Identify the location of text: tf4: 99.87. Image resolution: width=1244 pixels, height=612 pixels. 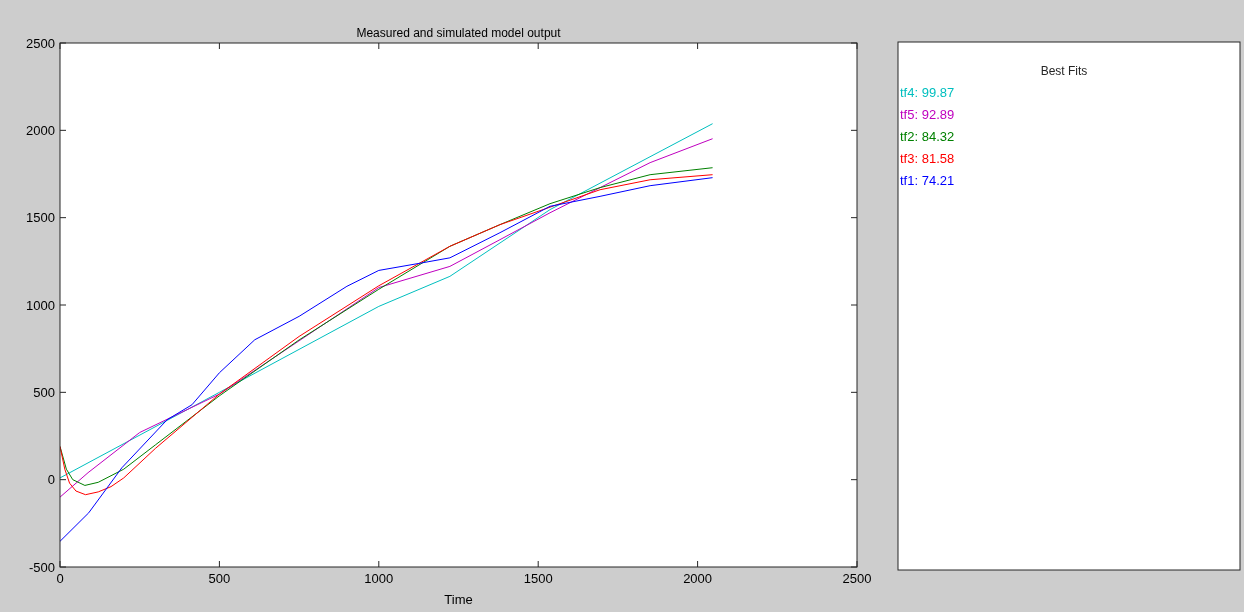
(927, 92).